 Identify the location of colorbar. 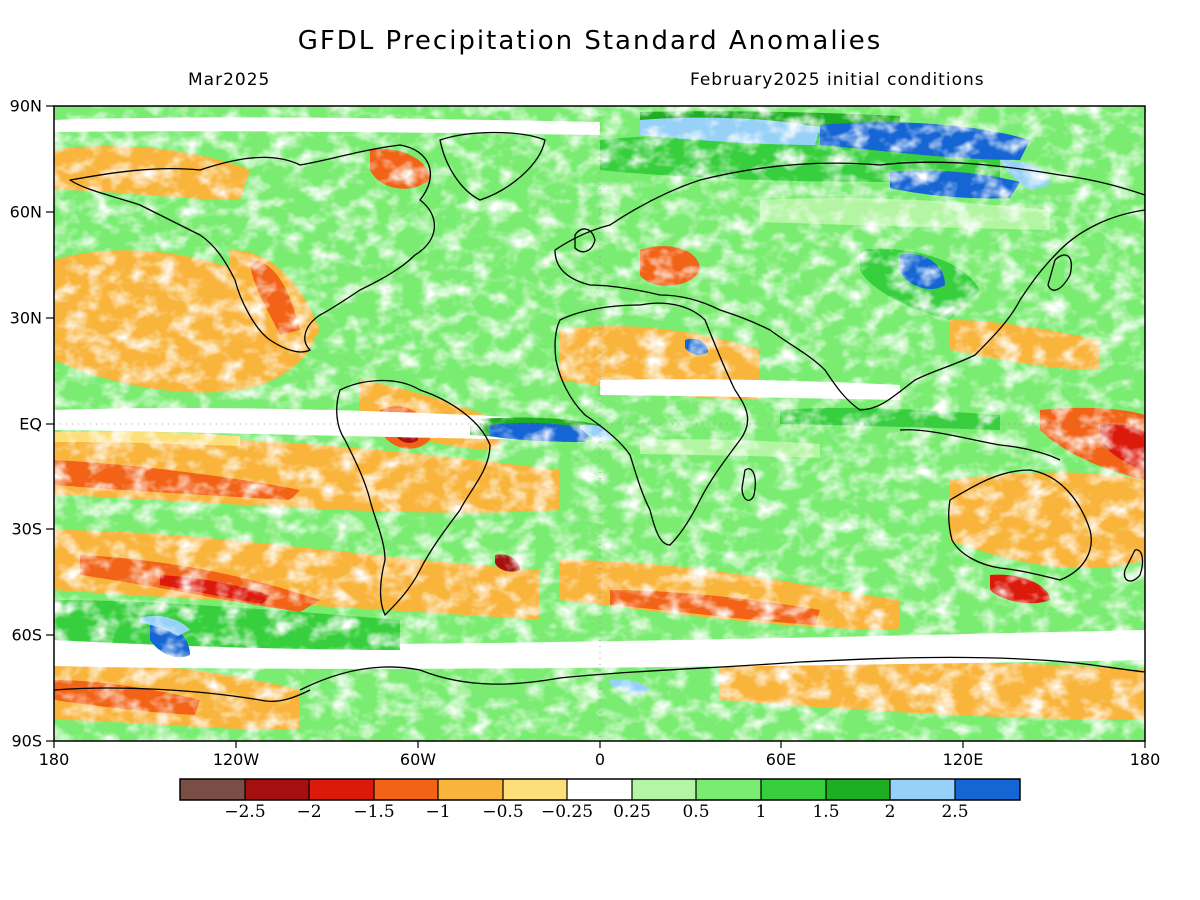
(600, 789).